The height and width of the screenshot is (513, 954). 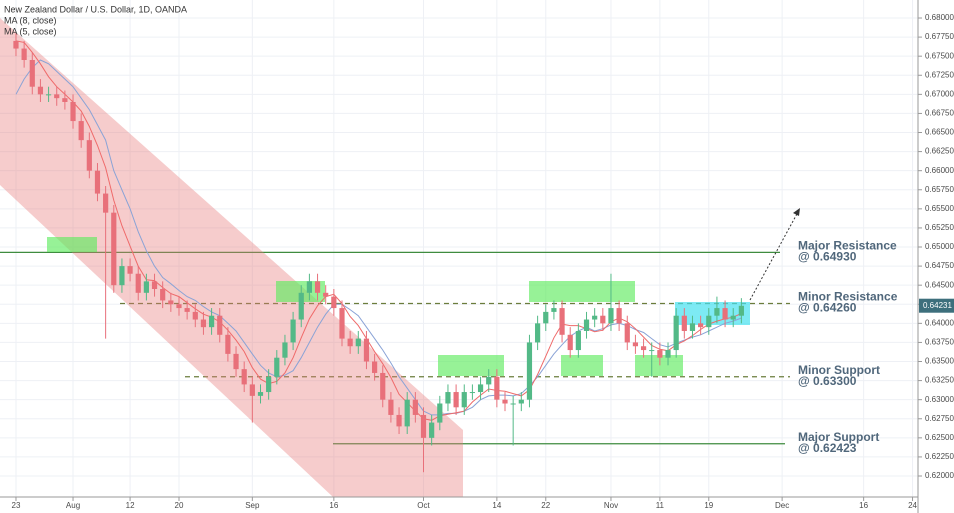 What do you see at coordinates (939, 208) in the screenshot?
I see `y-tick-label: 0.65500` at bounding box center [939, 208].